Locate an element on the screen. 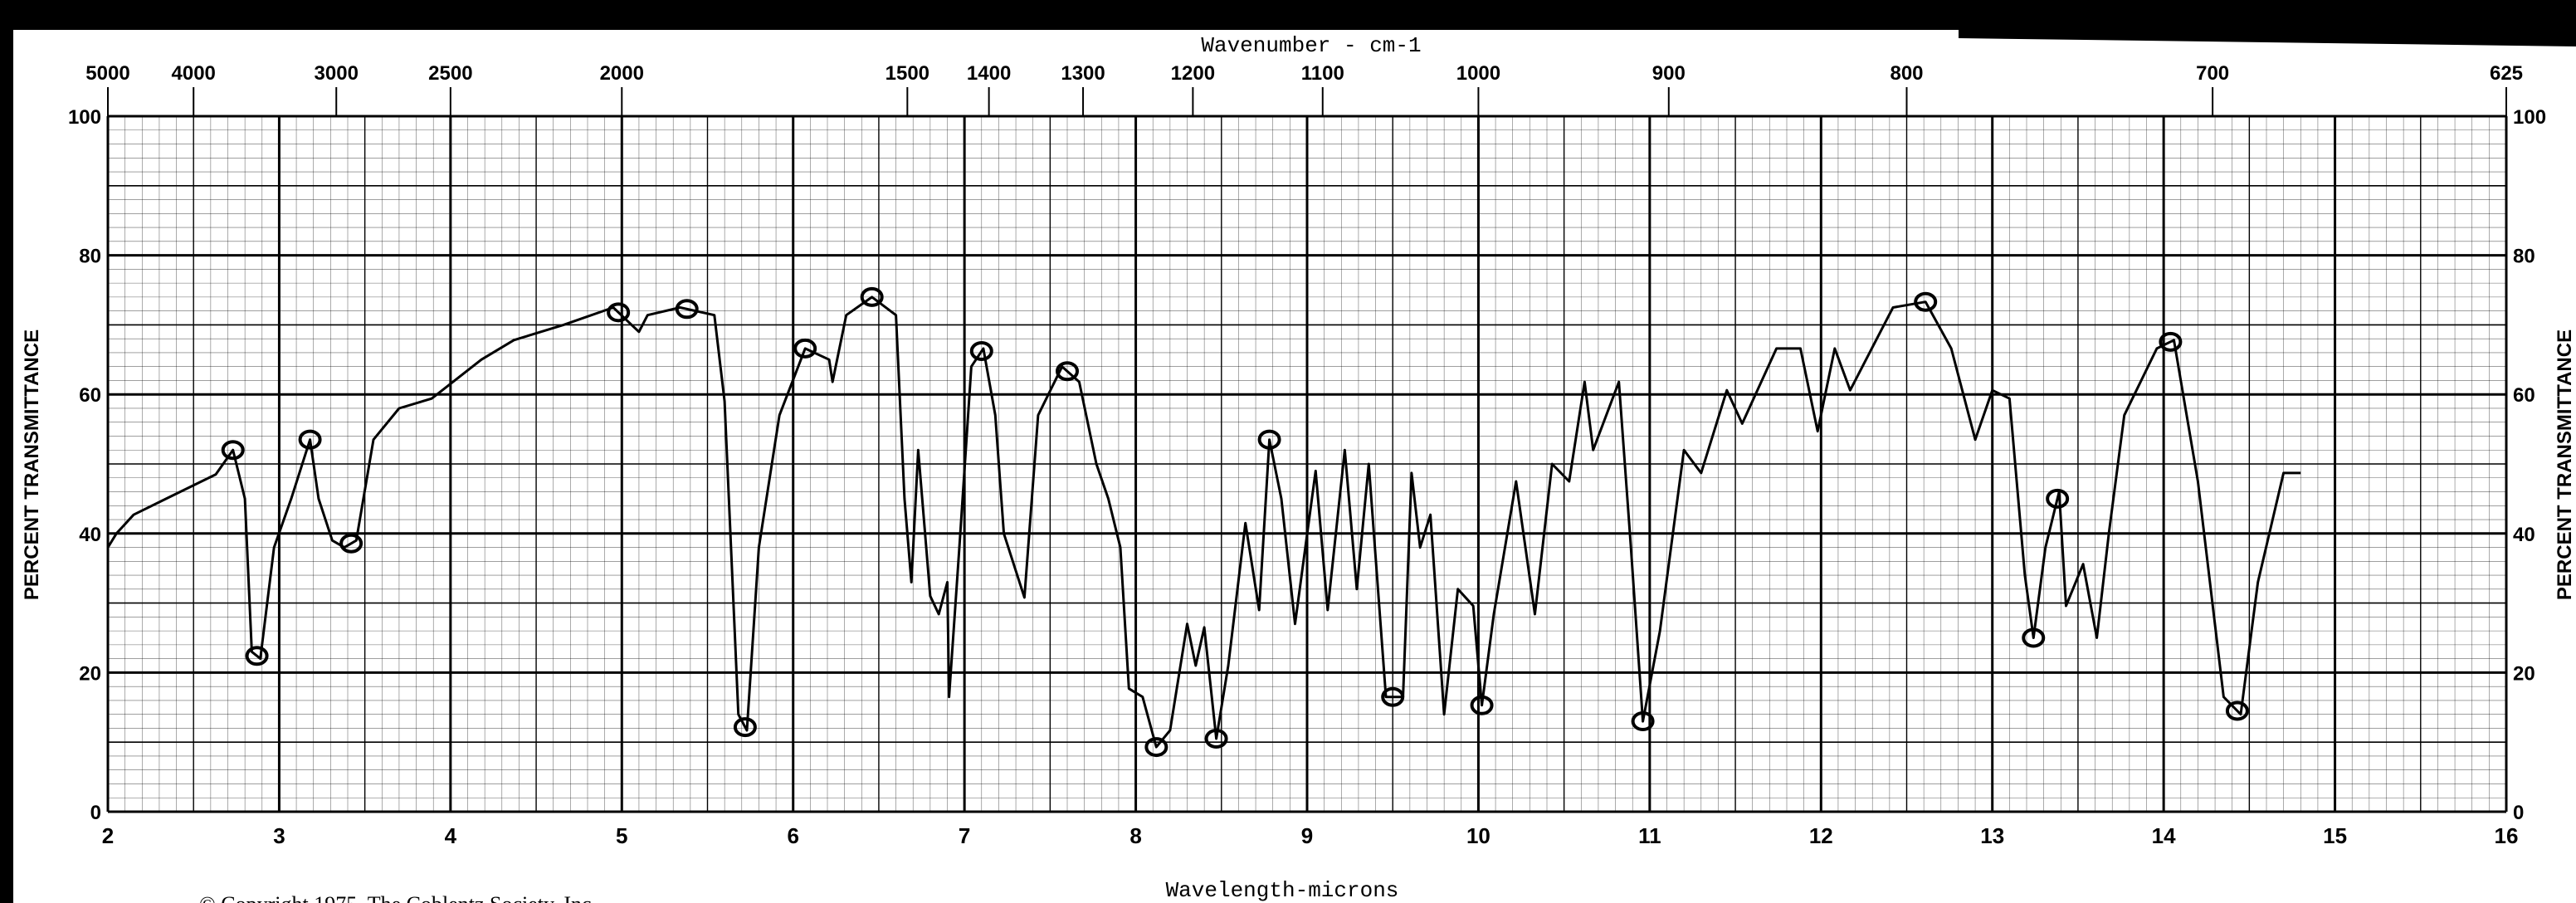 Image resolution: width=2576 pixels, height=903 pixels. top-tick-label: 700 is located at coordinates (2213, 73).